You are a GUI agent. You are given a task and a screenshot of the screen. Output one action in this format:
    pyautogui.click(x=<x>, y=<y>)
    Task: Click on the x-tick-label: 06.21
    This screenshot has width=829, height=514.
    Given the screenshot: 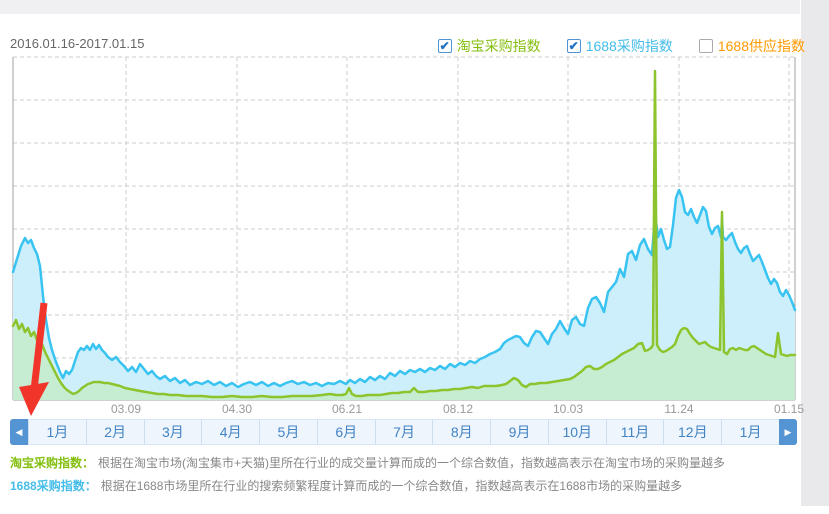 What is the action you would take?
    pyautogui.click(x=347, y=409)
    